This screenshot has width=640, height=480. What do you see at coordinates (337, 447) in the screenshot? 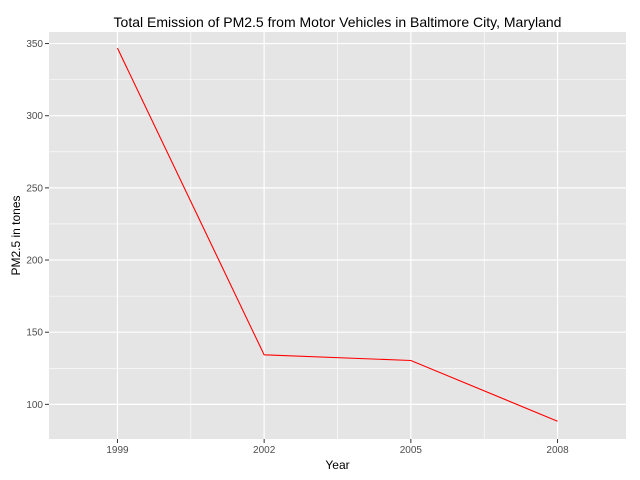
I see `x-axis-ticks: 1999 2002 2005 2008` at bounding box center [337, 447].